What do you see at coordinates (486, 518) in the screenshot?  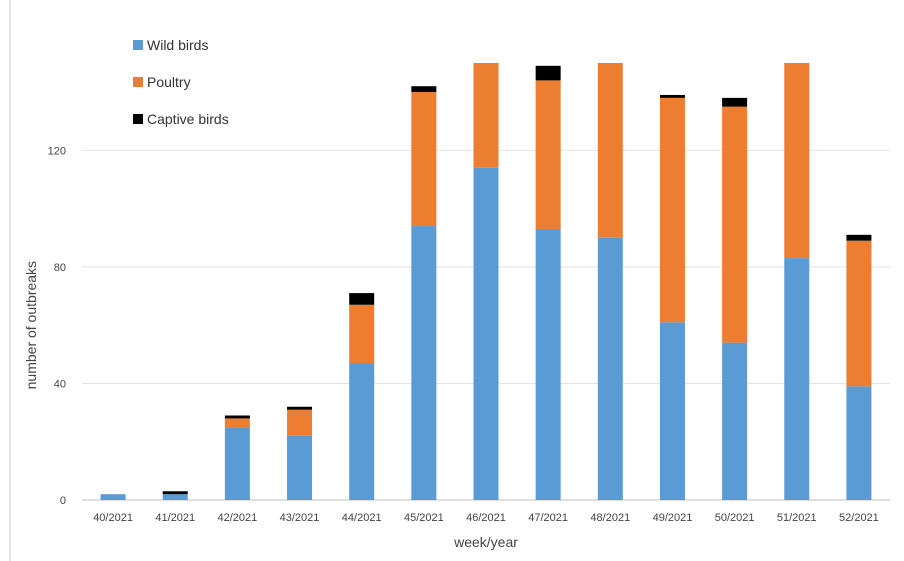 I see `x-tick-label: 46/2021` at bounding box center [486, 518].